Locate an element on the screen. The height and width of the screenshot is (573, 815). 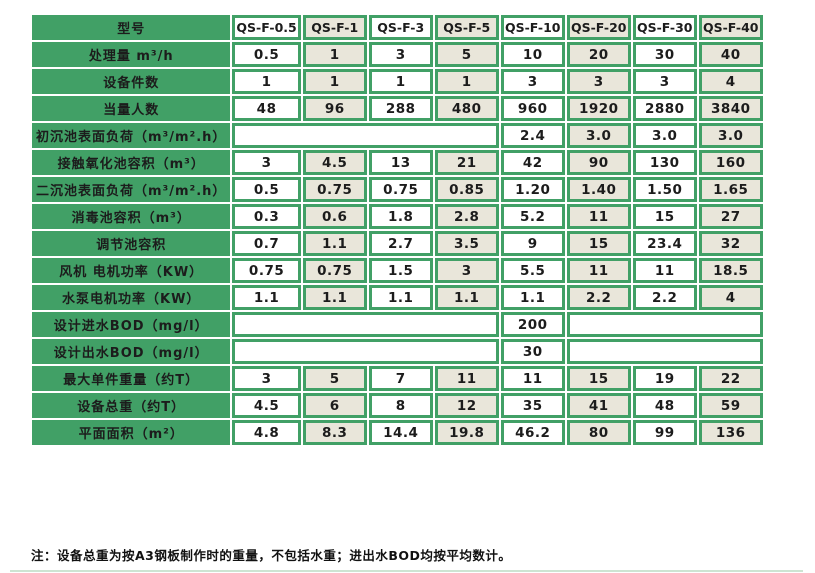
spec-row: 设计出水BOD（mg/l） 30 is located at coordinates (397, 351).